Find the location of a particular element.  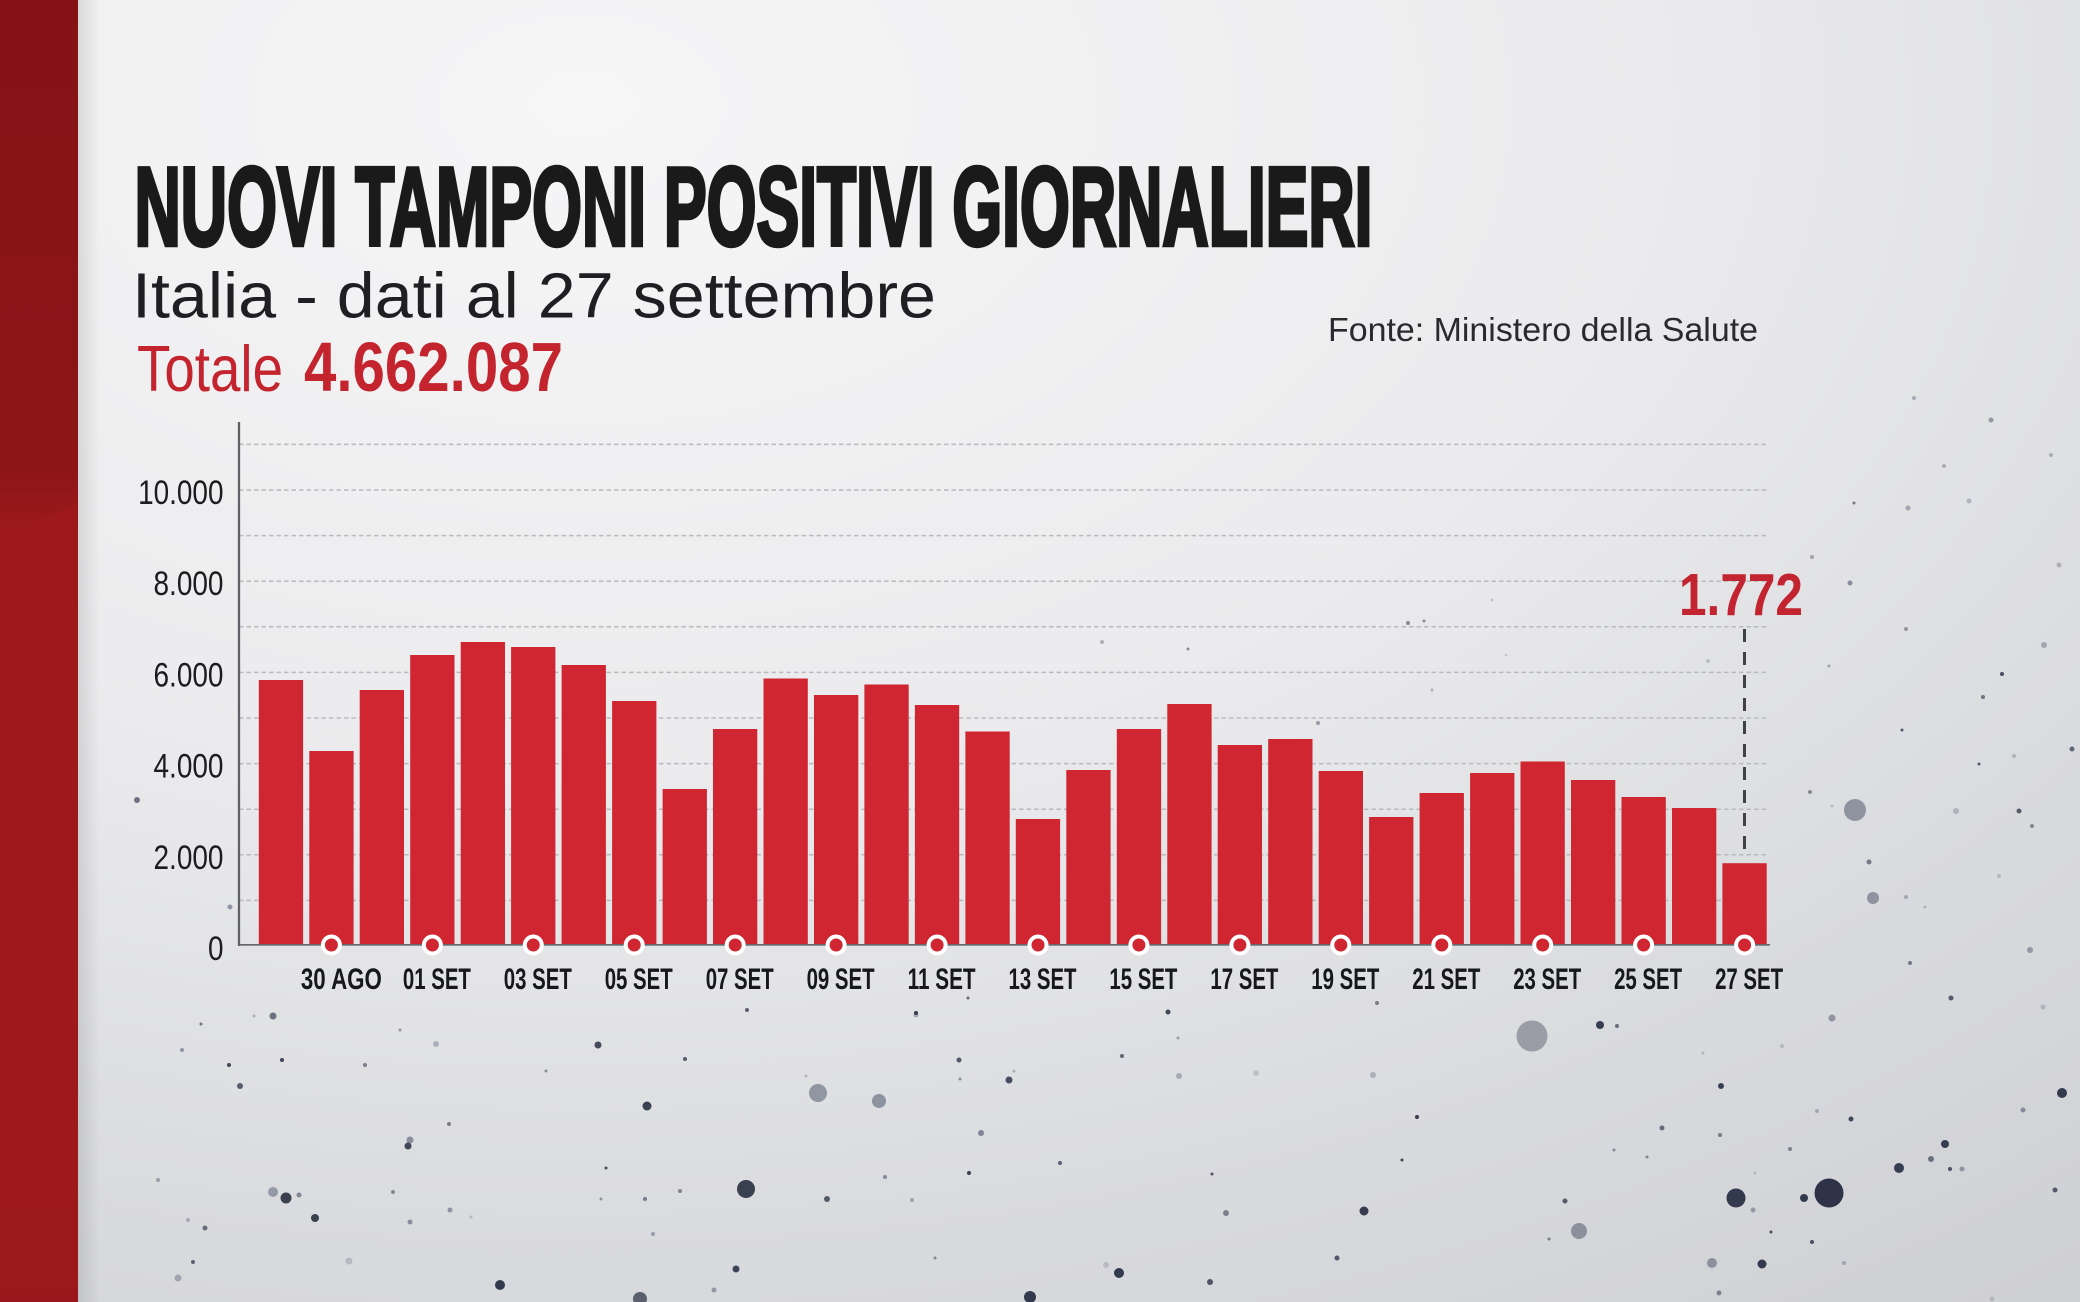

svg-text: 25 SET is located at coordinates (1648, 979).